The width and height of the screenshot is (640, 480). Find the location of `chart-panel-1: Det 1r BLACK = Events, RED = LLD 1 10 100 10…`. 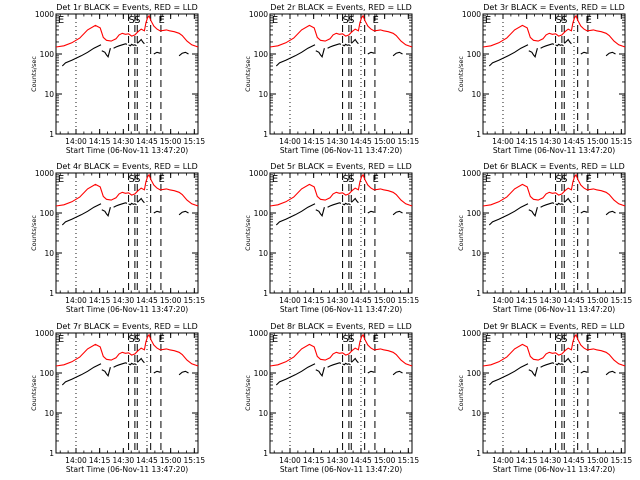

chart-panel-1: Det 1r BLACK = Events, RED = LLD 1 10 100 10… is located at coordinates (117, 79).